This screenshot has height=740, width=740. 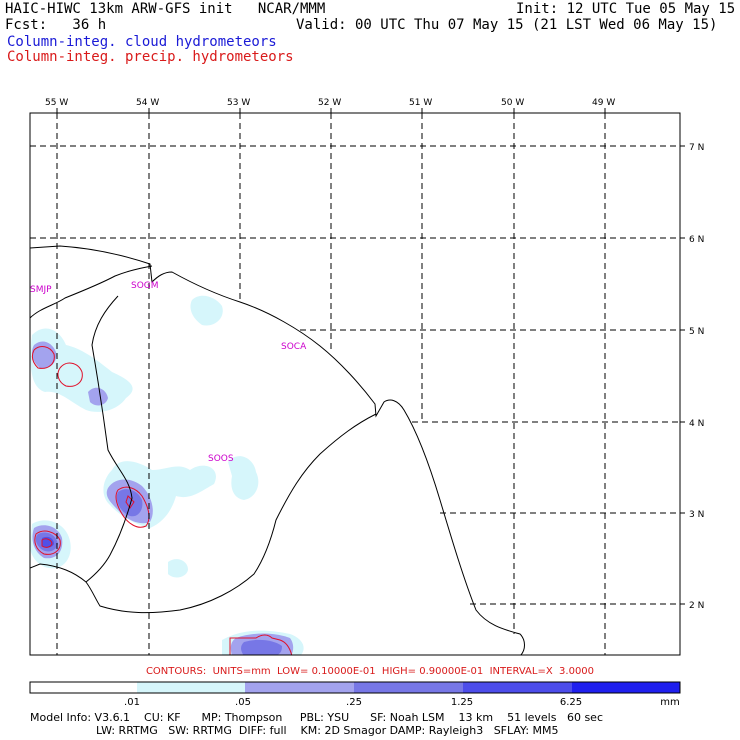 I want to click on plot-title: HAIC-HIWC 13km ARW-GFS init NCAR/MMM, so click(x=165, y=9).